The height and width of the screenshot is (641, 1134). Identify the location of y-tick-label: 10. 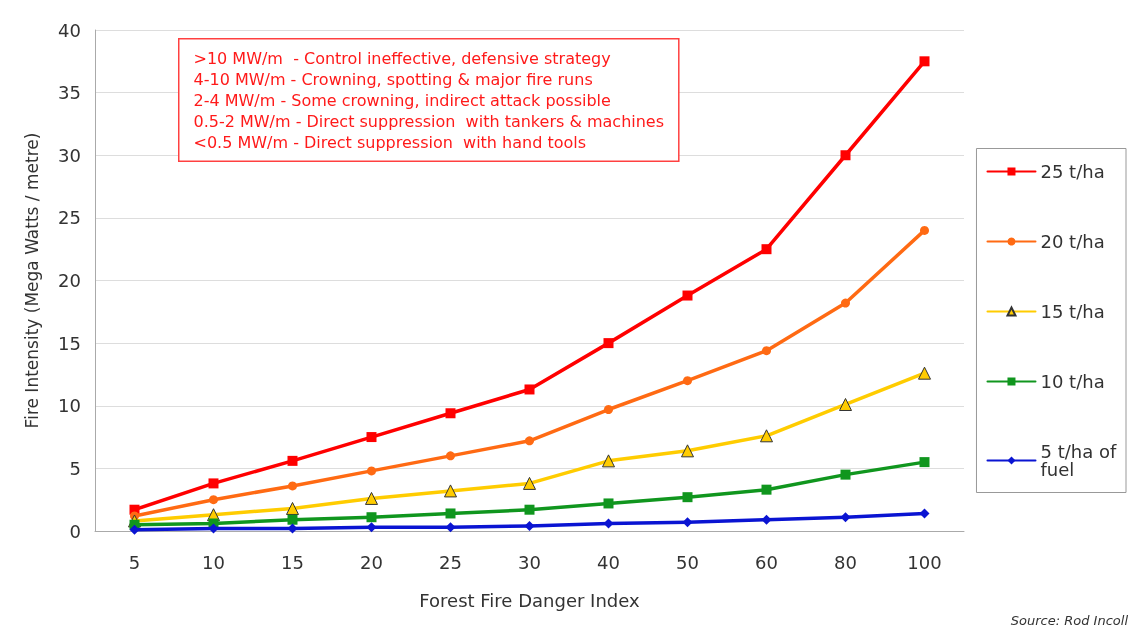
(69, 406).